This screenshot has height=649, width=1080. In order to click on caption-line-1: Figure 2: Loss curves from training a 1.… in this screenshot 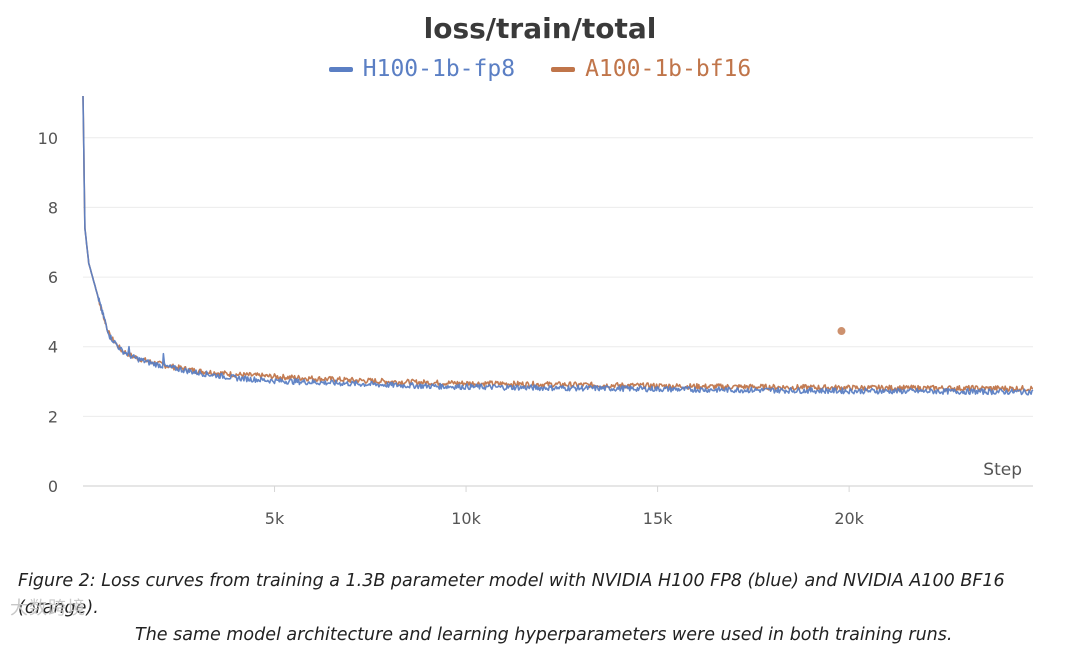, I will do `click(511, 594)`.